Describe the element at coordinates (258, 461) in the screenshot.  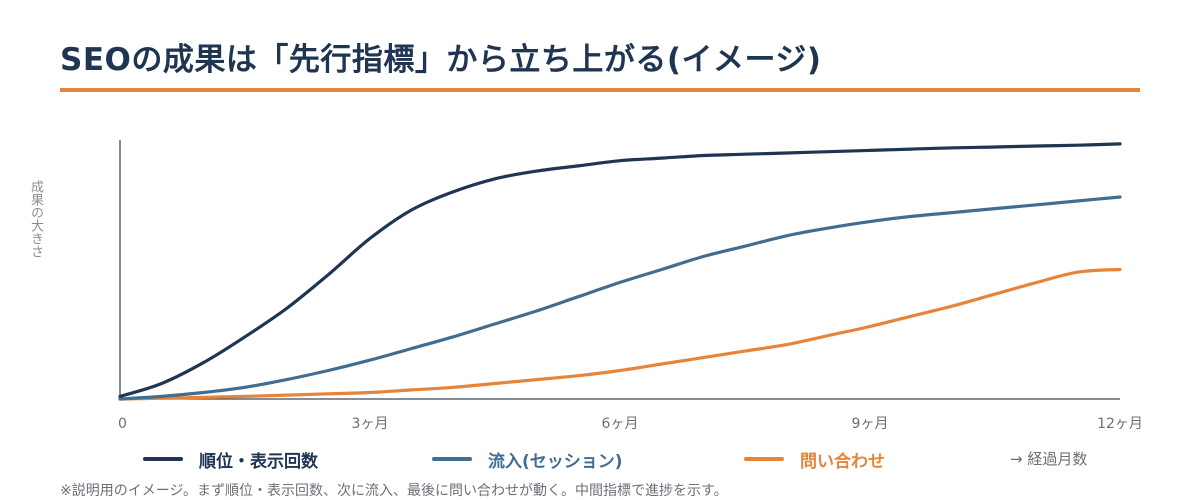
I see `legend-label-1: 順位・表示回数` at that location.